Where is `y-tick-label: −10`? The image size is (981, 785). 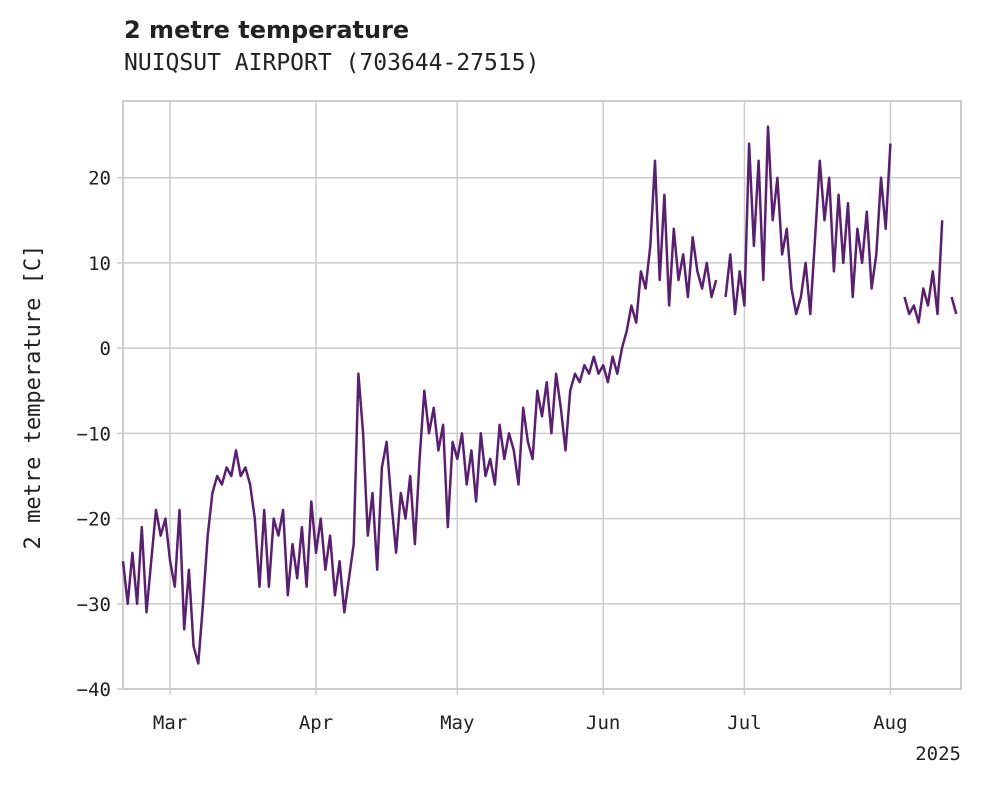 y-tick-label: −10 is located at coordinates (94, 434).